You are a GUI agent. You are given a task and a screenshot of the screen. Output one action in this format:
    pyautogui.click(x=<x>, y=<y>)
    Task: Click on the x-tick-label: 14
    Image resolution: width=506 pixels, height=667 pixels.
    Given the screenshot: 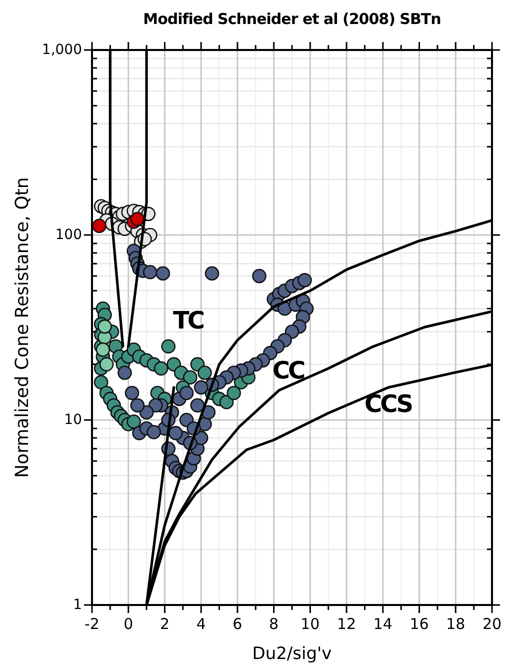 What is the action you would take?
    pyautogui.click(x=382, y=624)
    